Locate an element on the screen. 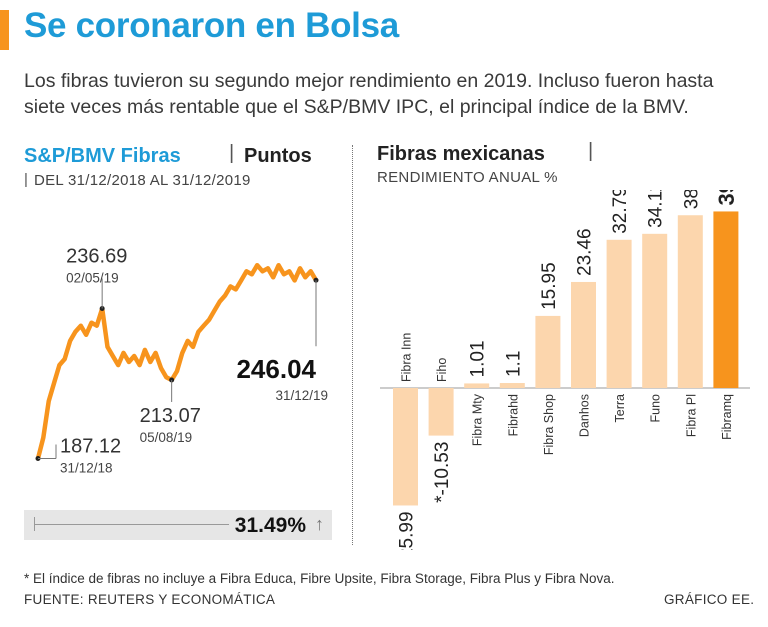  source-note: FUENTE: REUTERS Y ECONOMÁTICA is located at coordinates (150, 599).